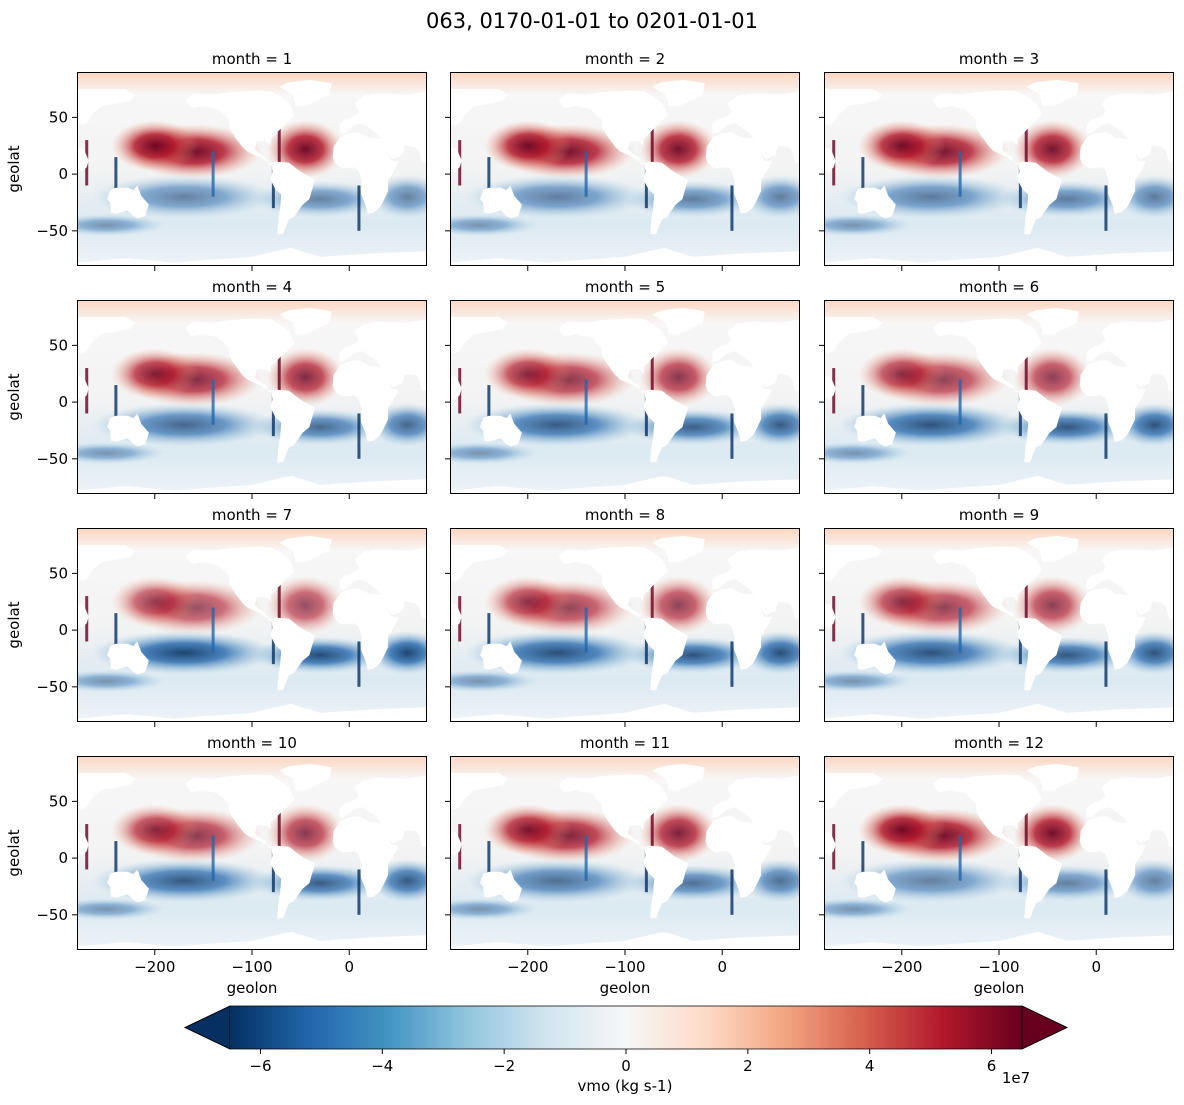  I want to click on panel-title: month = 8, so click(625, 515).